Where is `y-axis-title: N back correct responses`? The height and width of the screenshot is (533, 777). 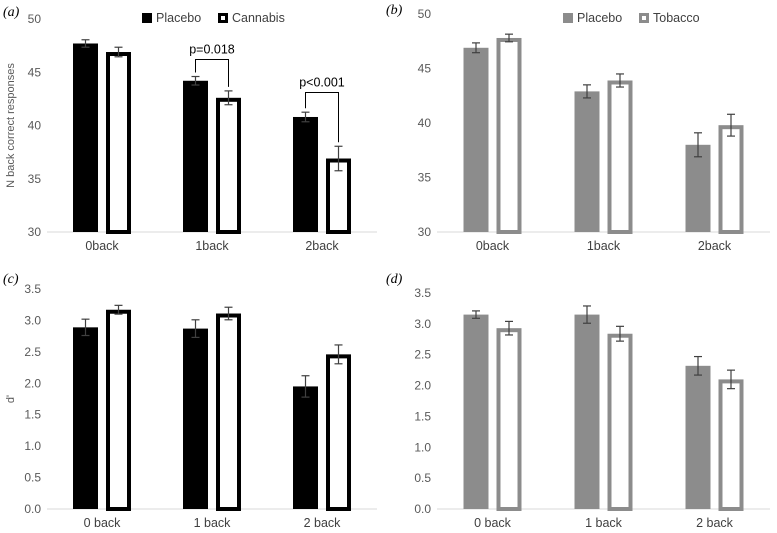 y-axis-title: N back correct responses is located at coordinates (11, 125).